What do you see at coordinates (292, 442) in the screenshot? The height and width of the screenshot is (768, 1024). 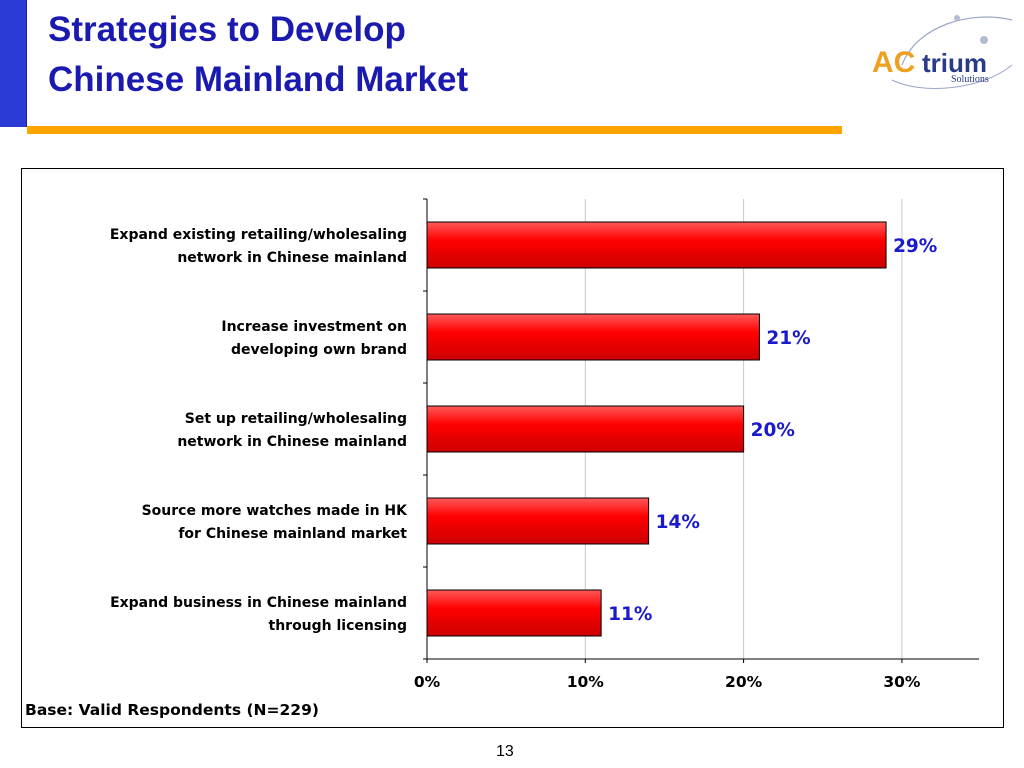 I see `category-label-2-line-1: network in Chinese mainland` at bounding box center [292, 442].